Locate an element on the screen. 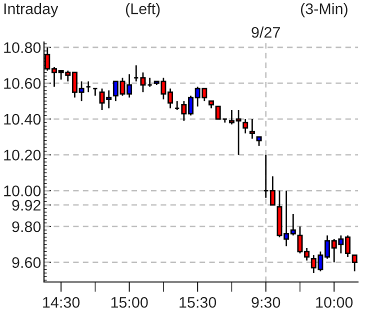  x-tick-label: 10:00 is located at coordinates (334, 302).